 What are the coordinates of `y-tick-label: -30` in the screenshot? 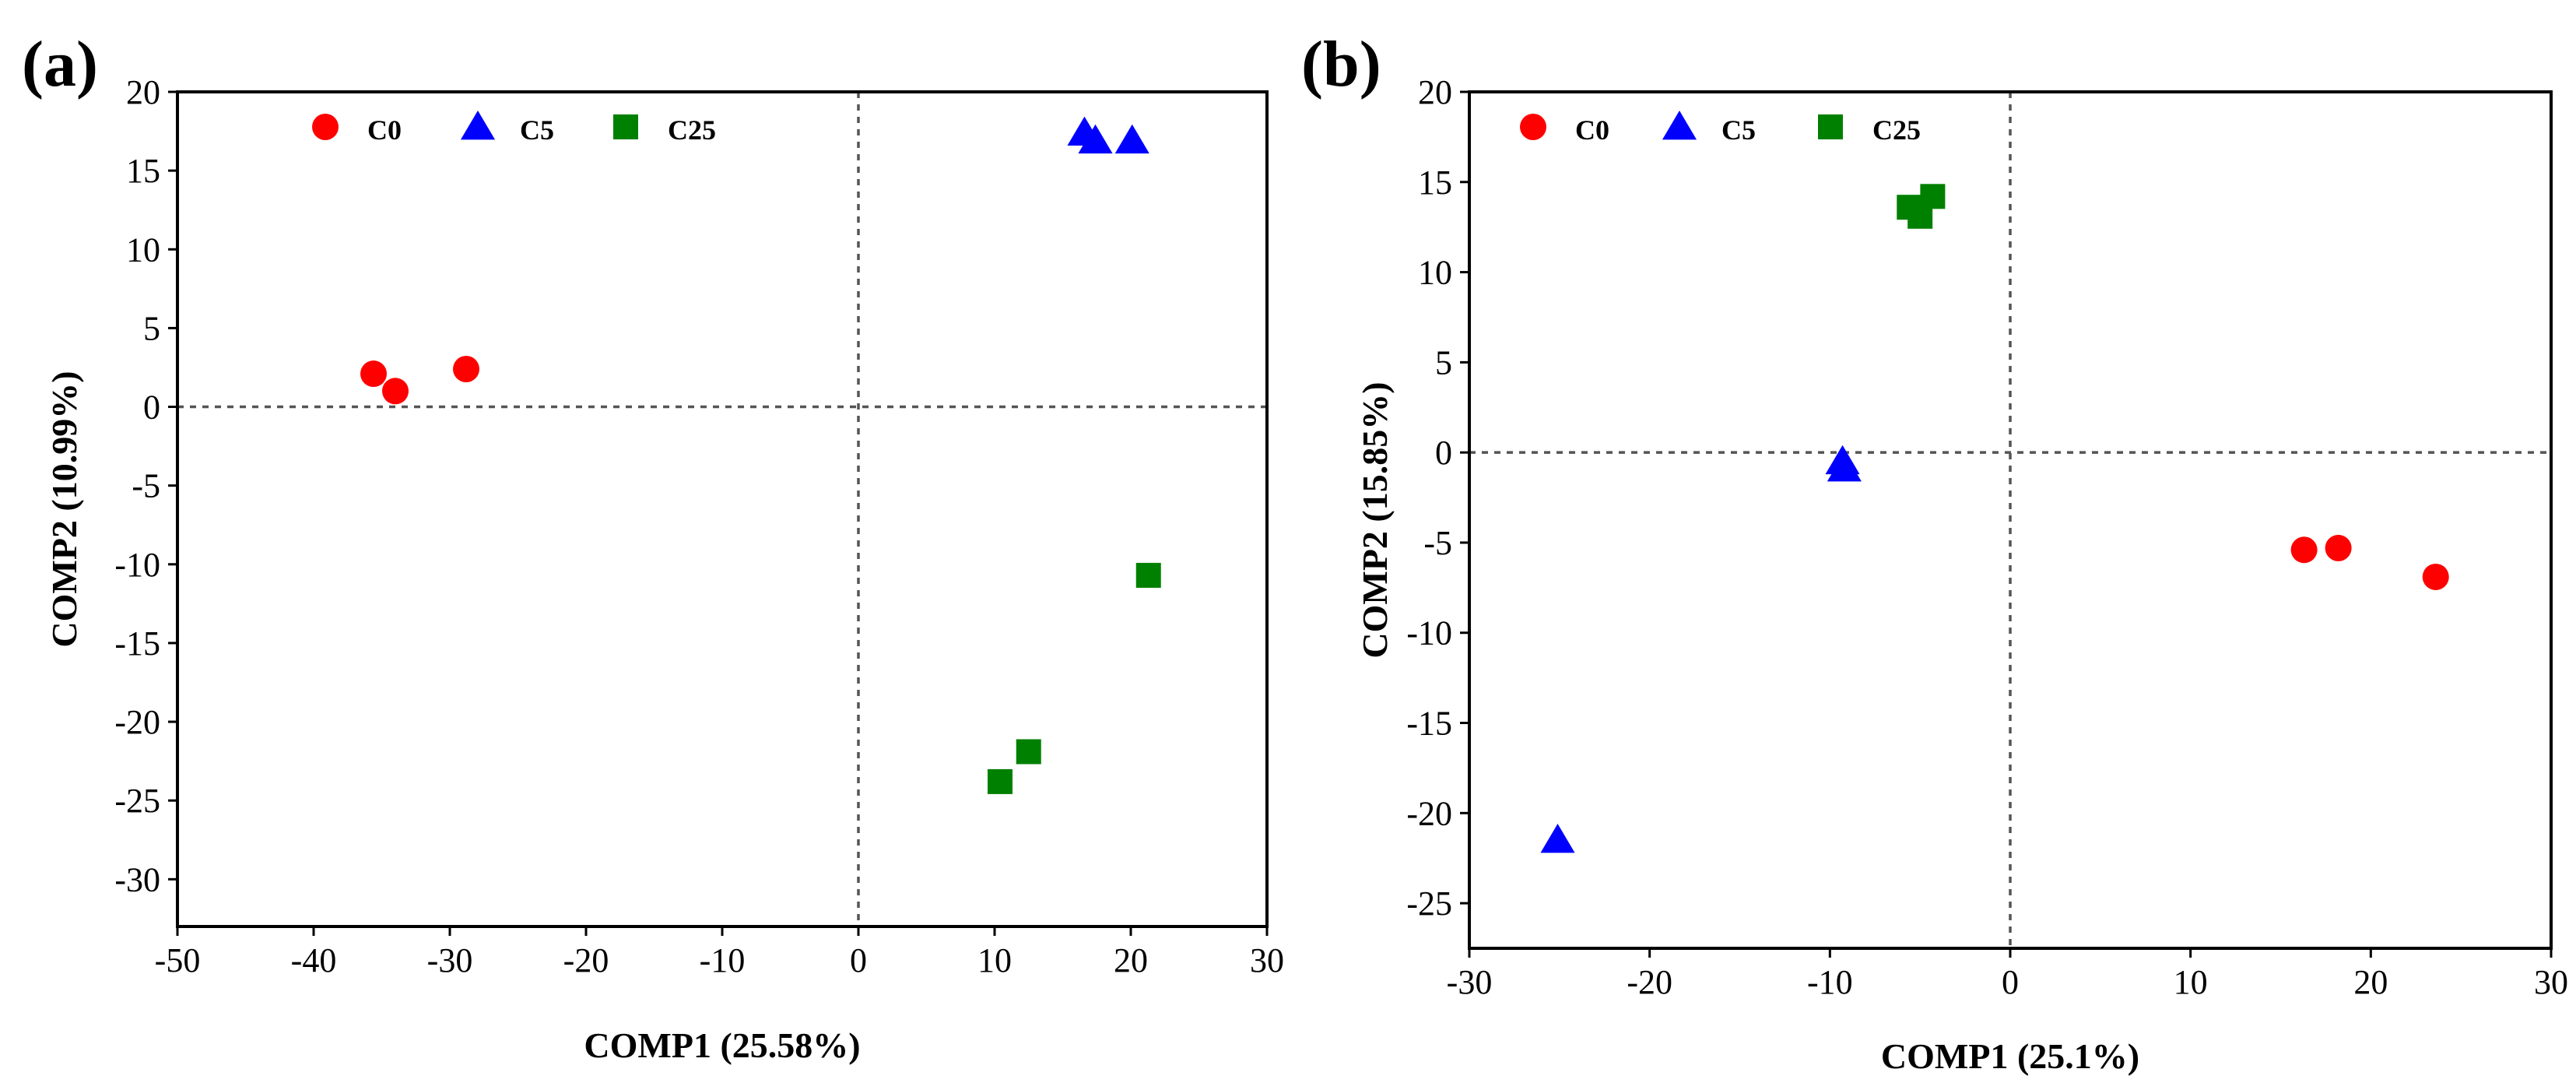 It's located at (137, 879).